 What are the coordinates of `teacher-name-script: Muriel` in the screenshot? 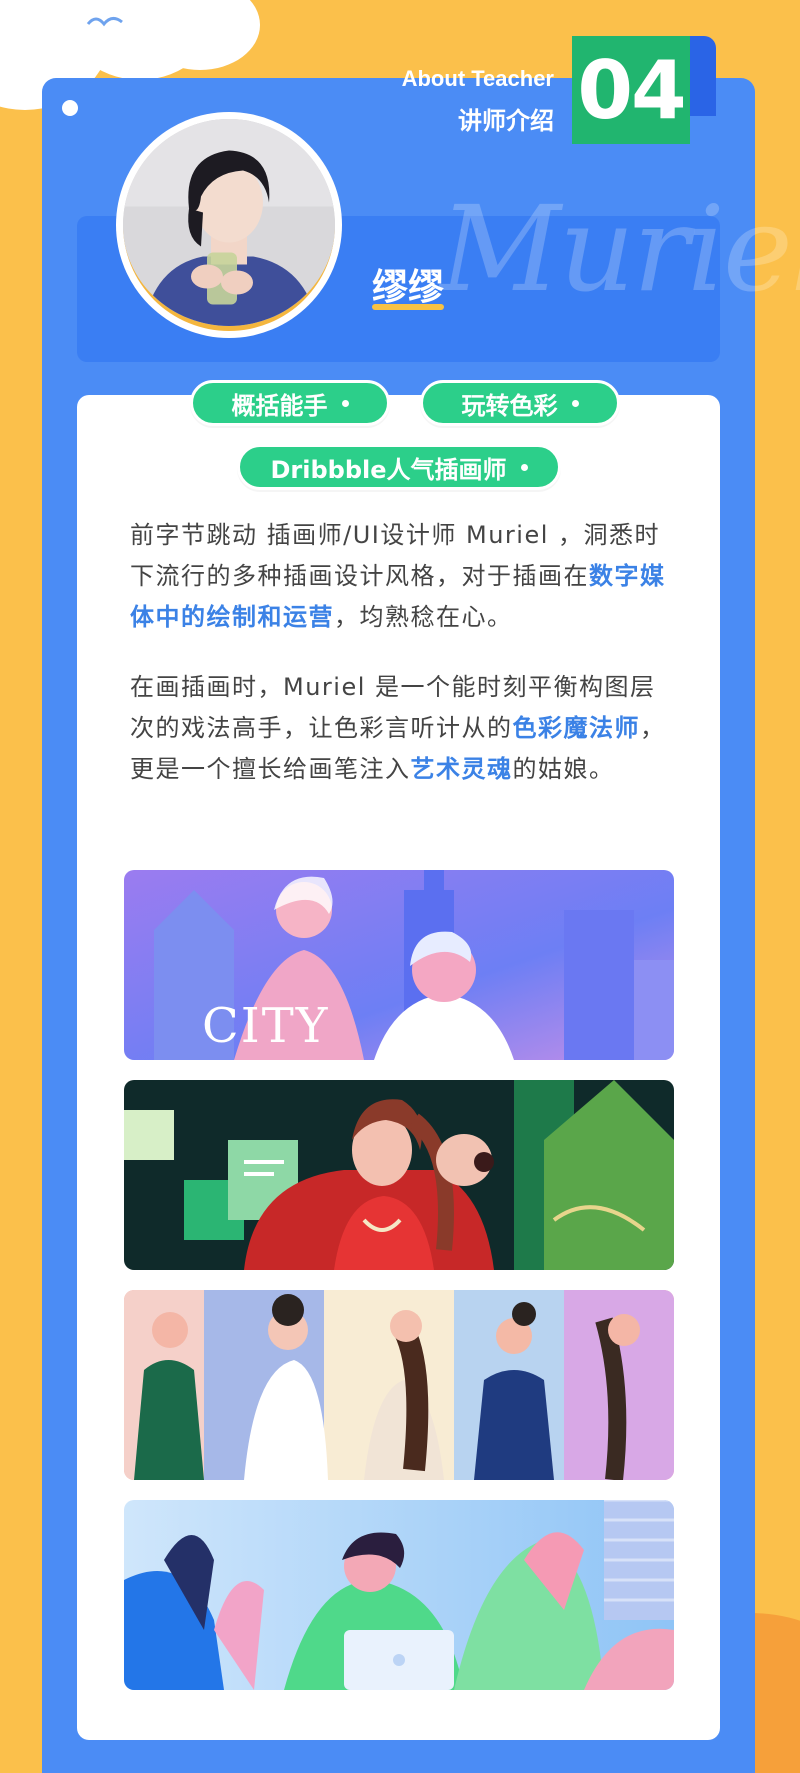 It's located at (620, 249).